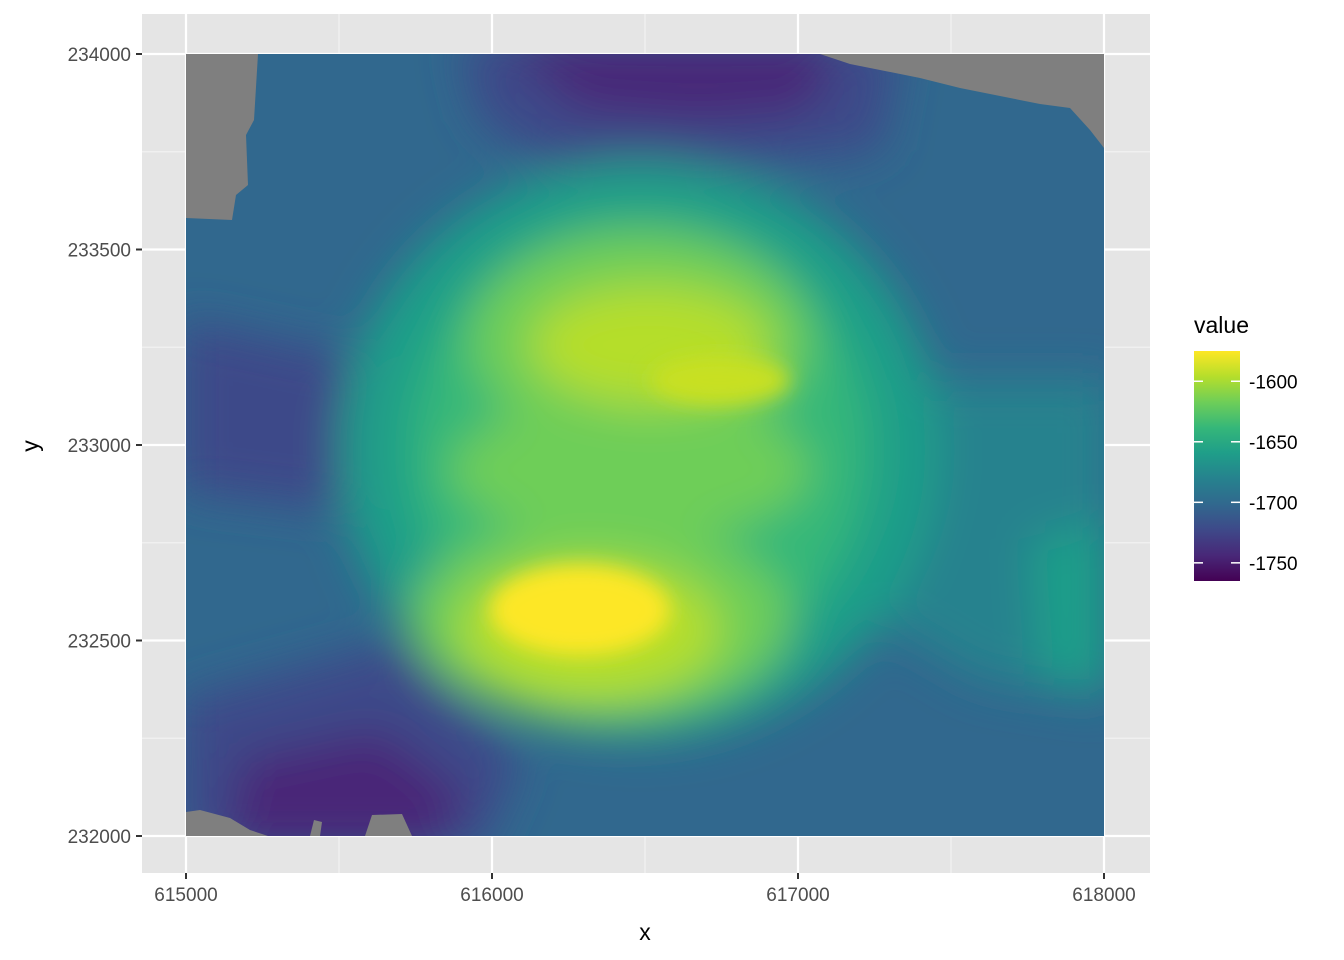 The width and height of the screenshot is (1344, 960). Describe the element at coordinates (99, 642) in the screenshot. I see `y-tick-label: 232500` at that location.